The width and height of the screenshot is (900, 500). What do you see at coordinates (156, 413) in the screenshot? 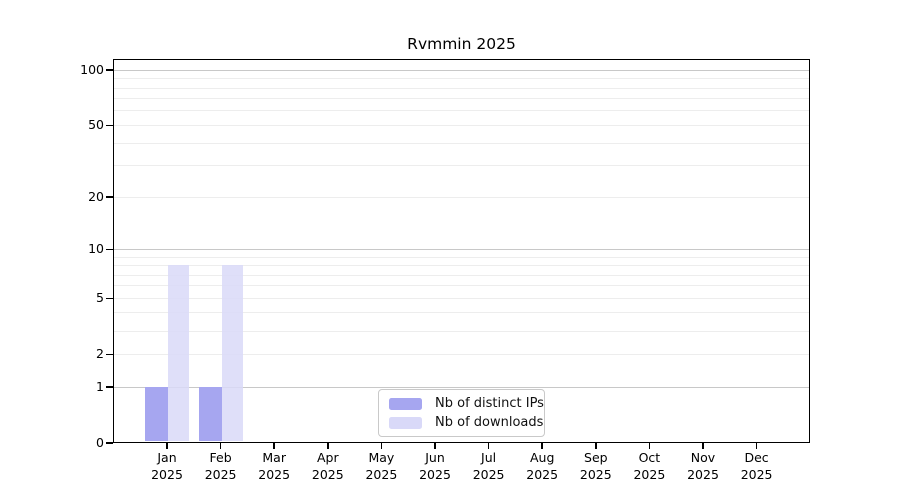
I see `bar-distinct-ips-jan` at bounding box center [156, 413].